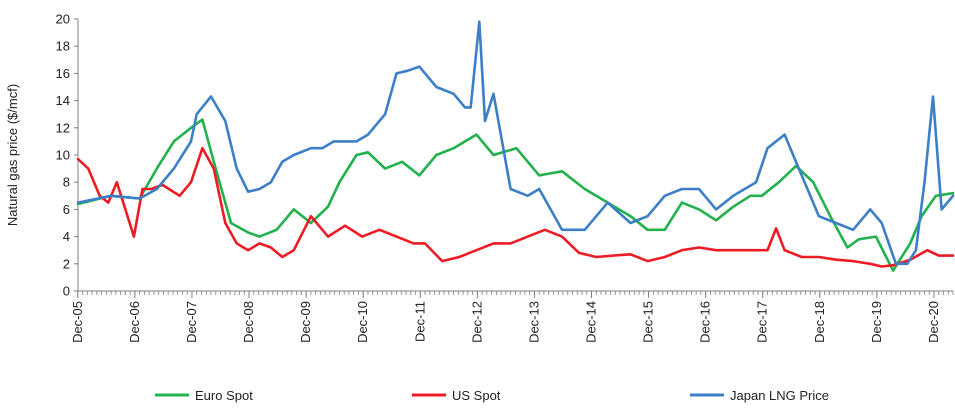 The width and height of the screenshot is (955, 409). Describe the element at coordinates (248, 322) in the screenshot. I see `x-tick-label: Dec-08` at that location.